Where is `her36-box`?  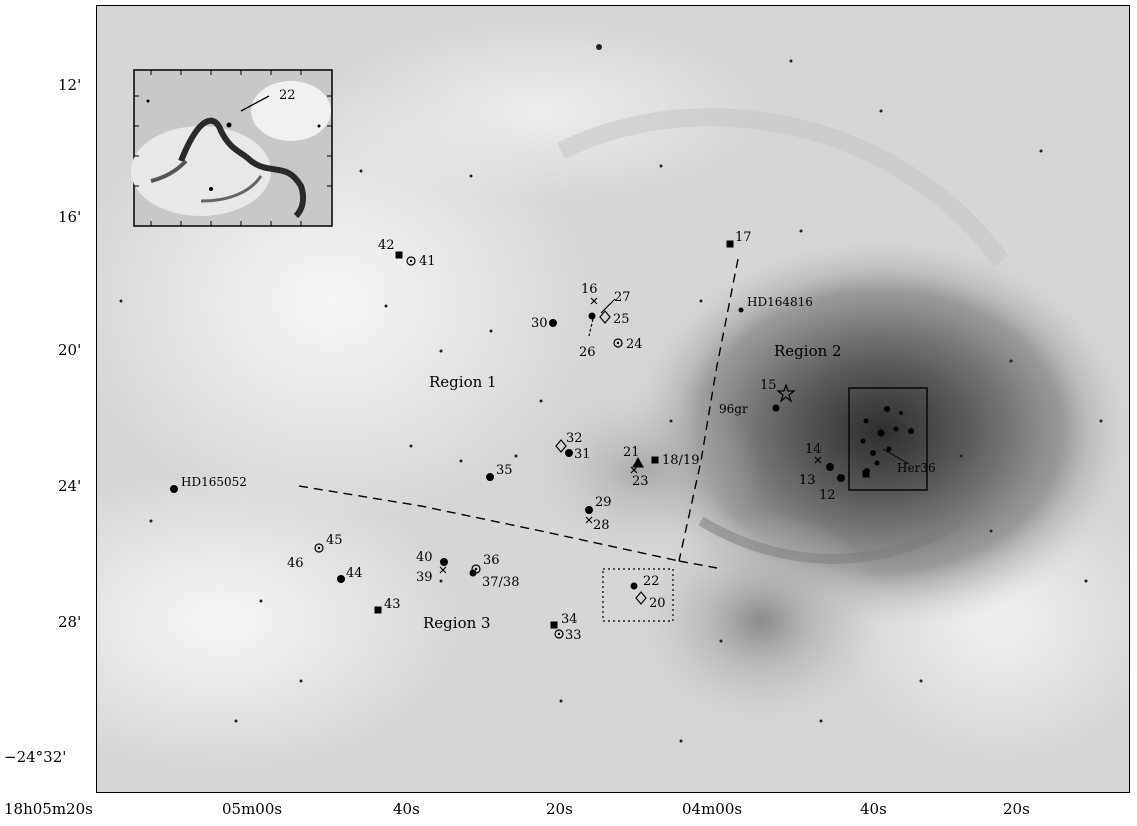
her36-box is located at coordinates (888, 439).